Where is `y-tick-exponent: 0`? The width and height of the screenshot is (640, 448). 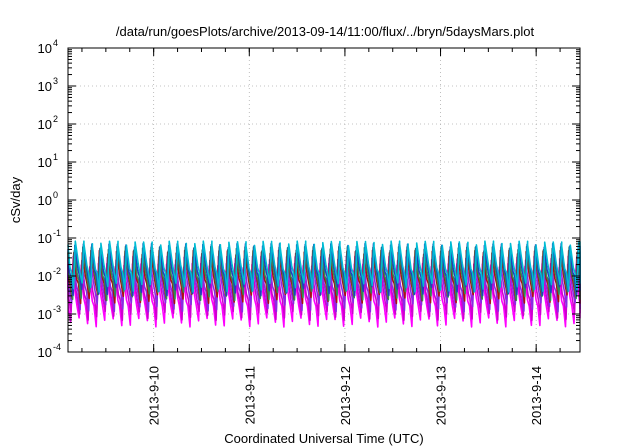 y-tick-exponent: 0 is located at coordinates (55, 195).